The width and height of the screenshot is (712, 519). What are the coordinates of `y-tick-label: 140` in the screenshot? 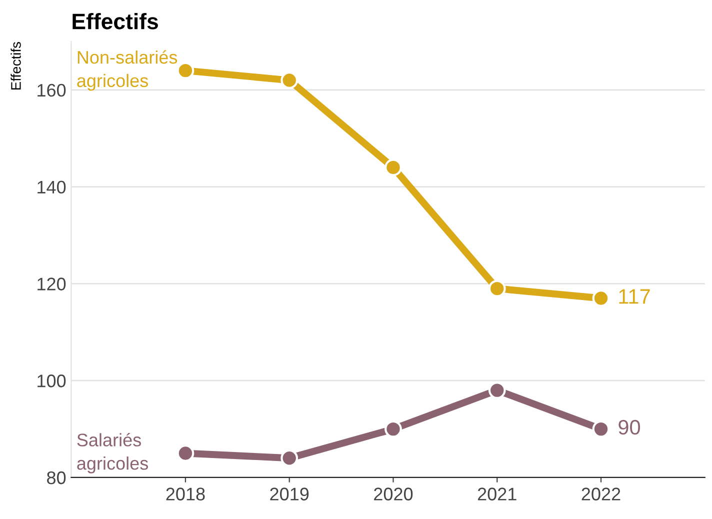 It's located at (52, 187).